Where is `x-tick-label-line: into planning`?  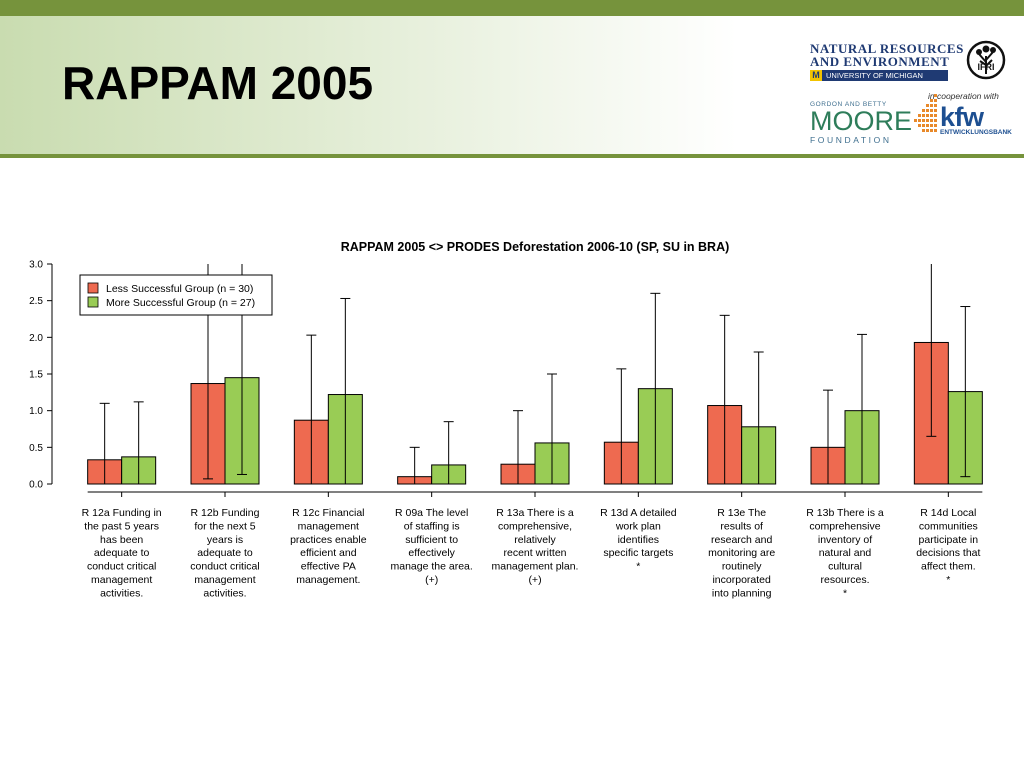 x-tick-label-line: into planning is located at coordinates (742, 593).